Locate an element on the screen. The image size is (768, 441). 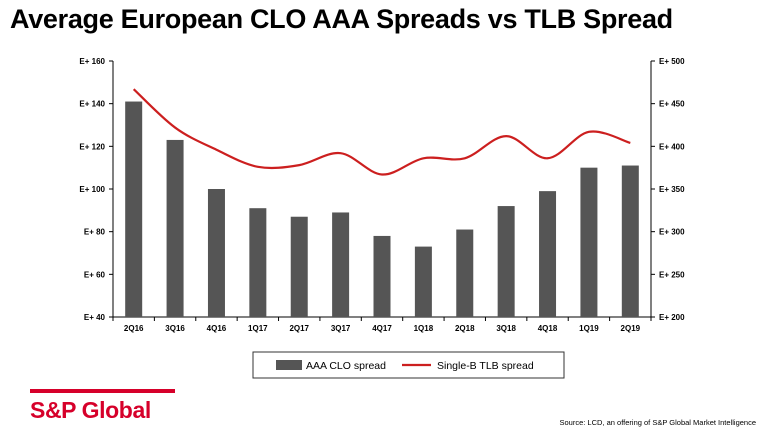
brand-bar is located at coordinates (102, 391).